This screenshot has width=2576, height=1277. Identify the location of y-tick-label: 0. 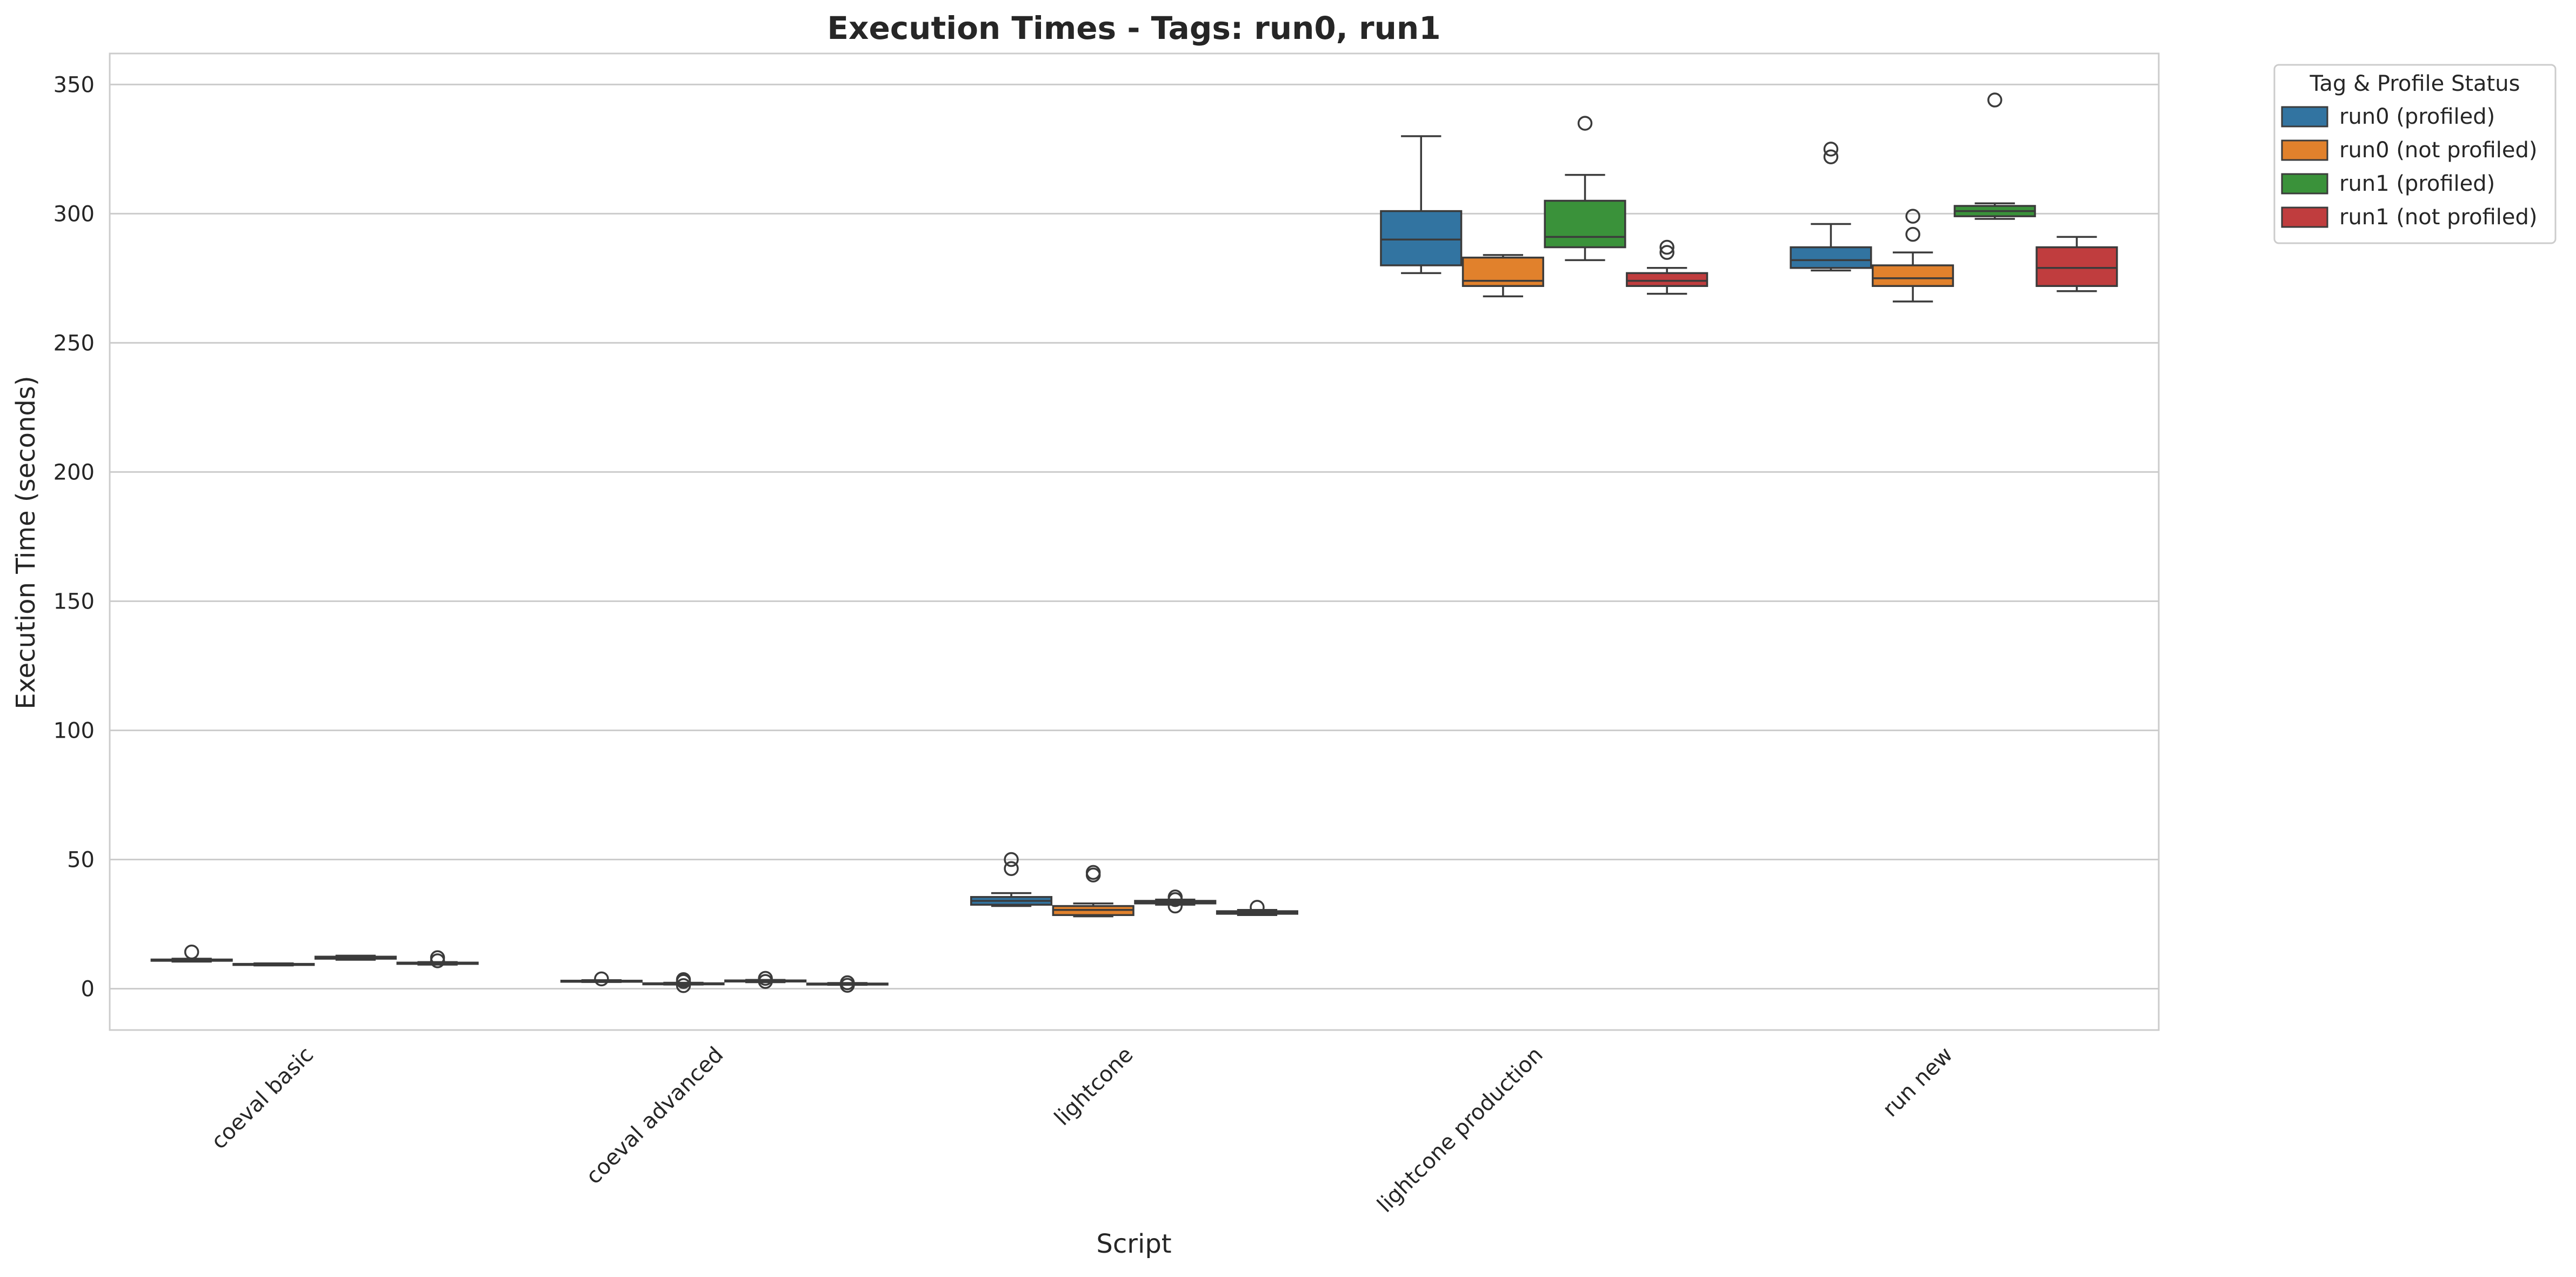
(88, 989).